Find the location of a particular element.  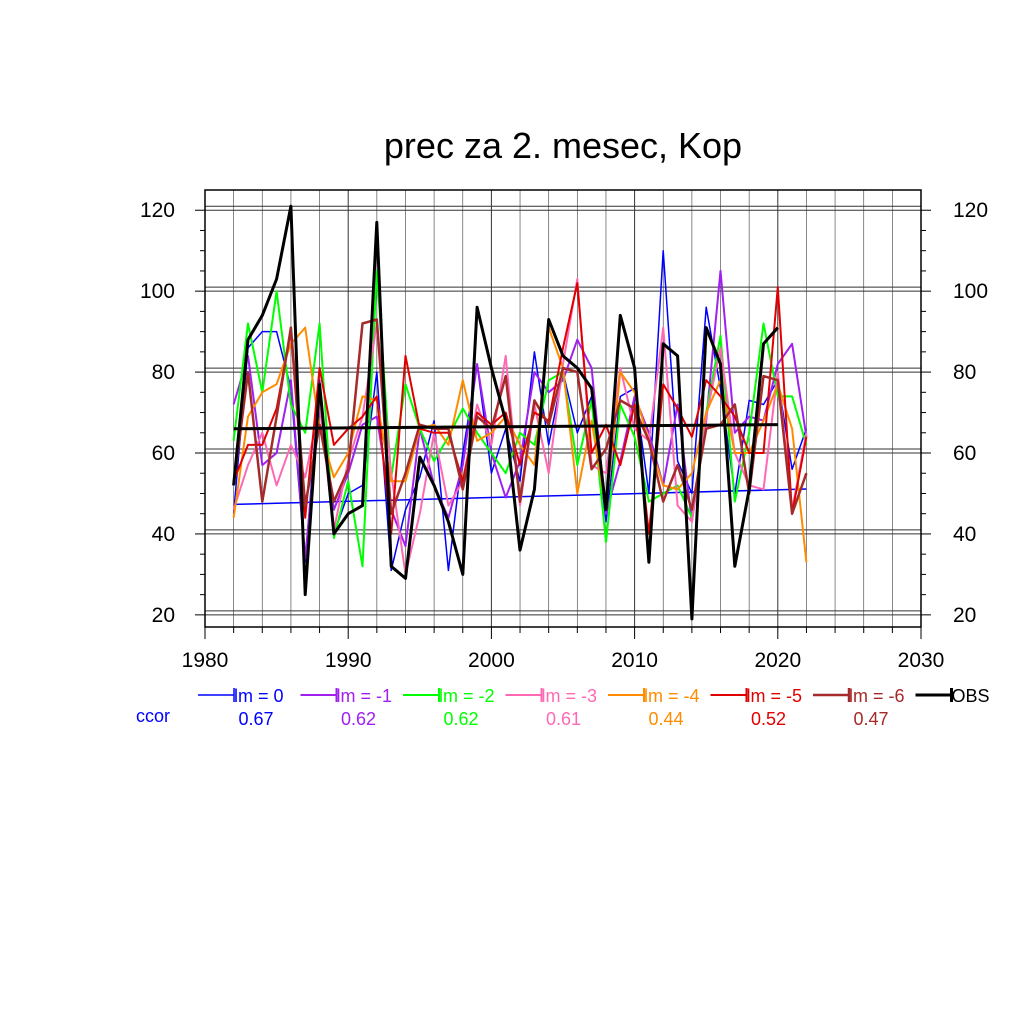

ccor-label: ccor is located at coordinates (153, 716).